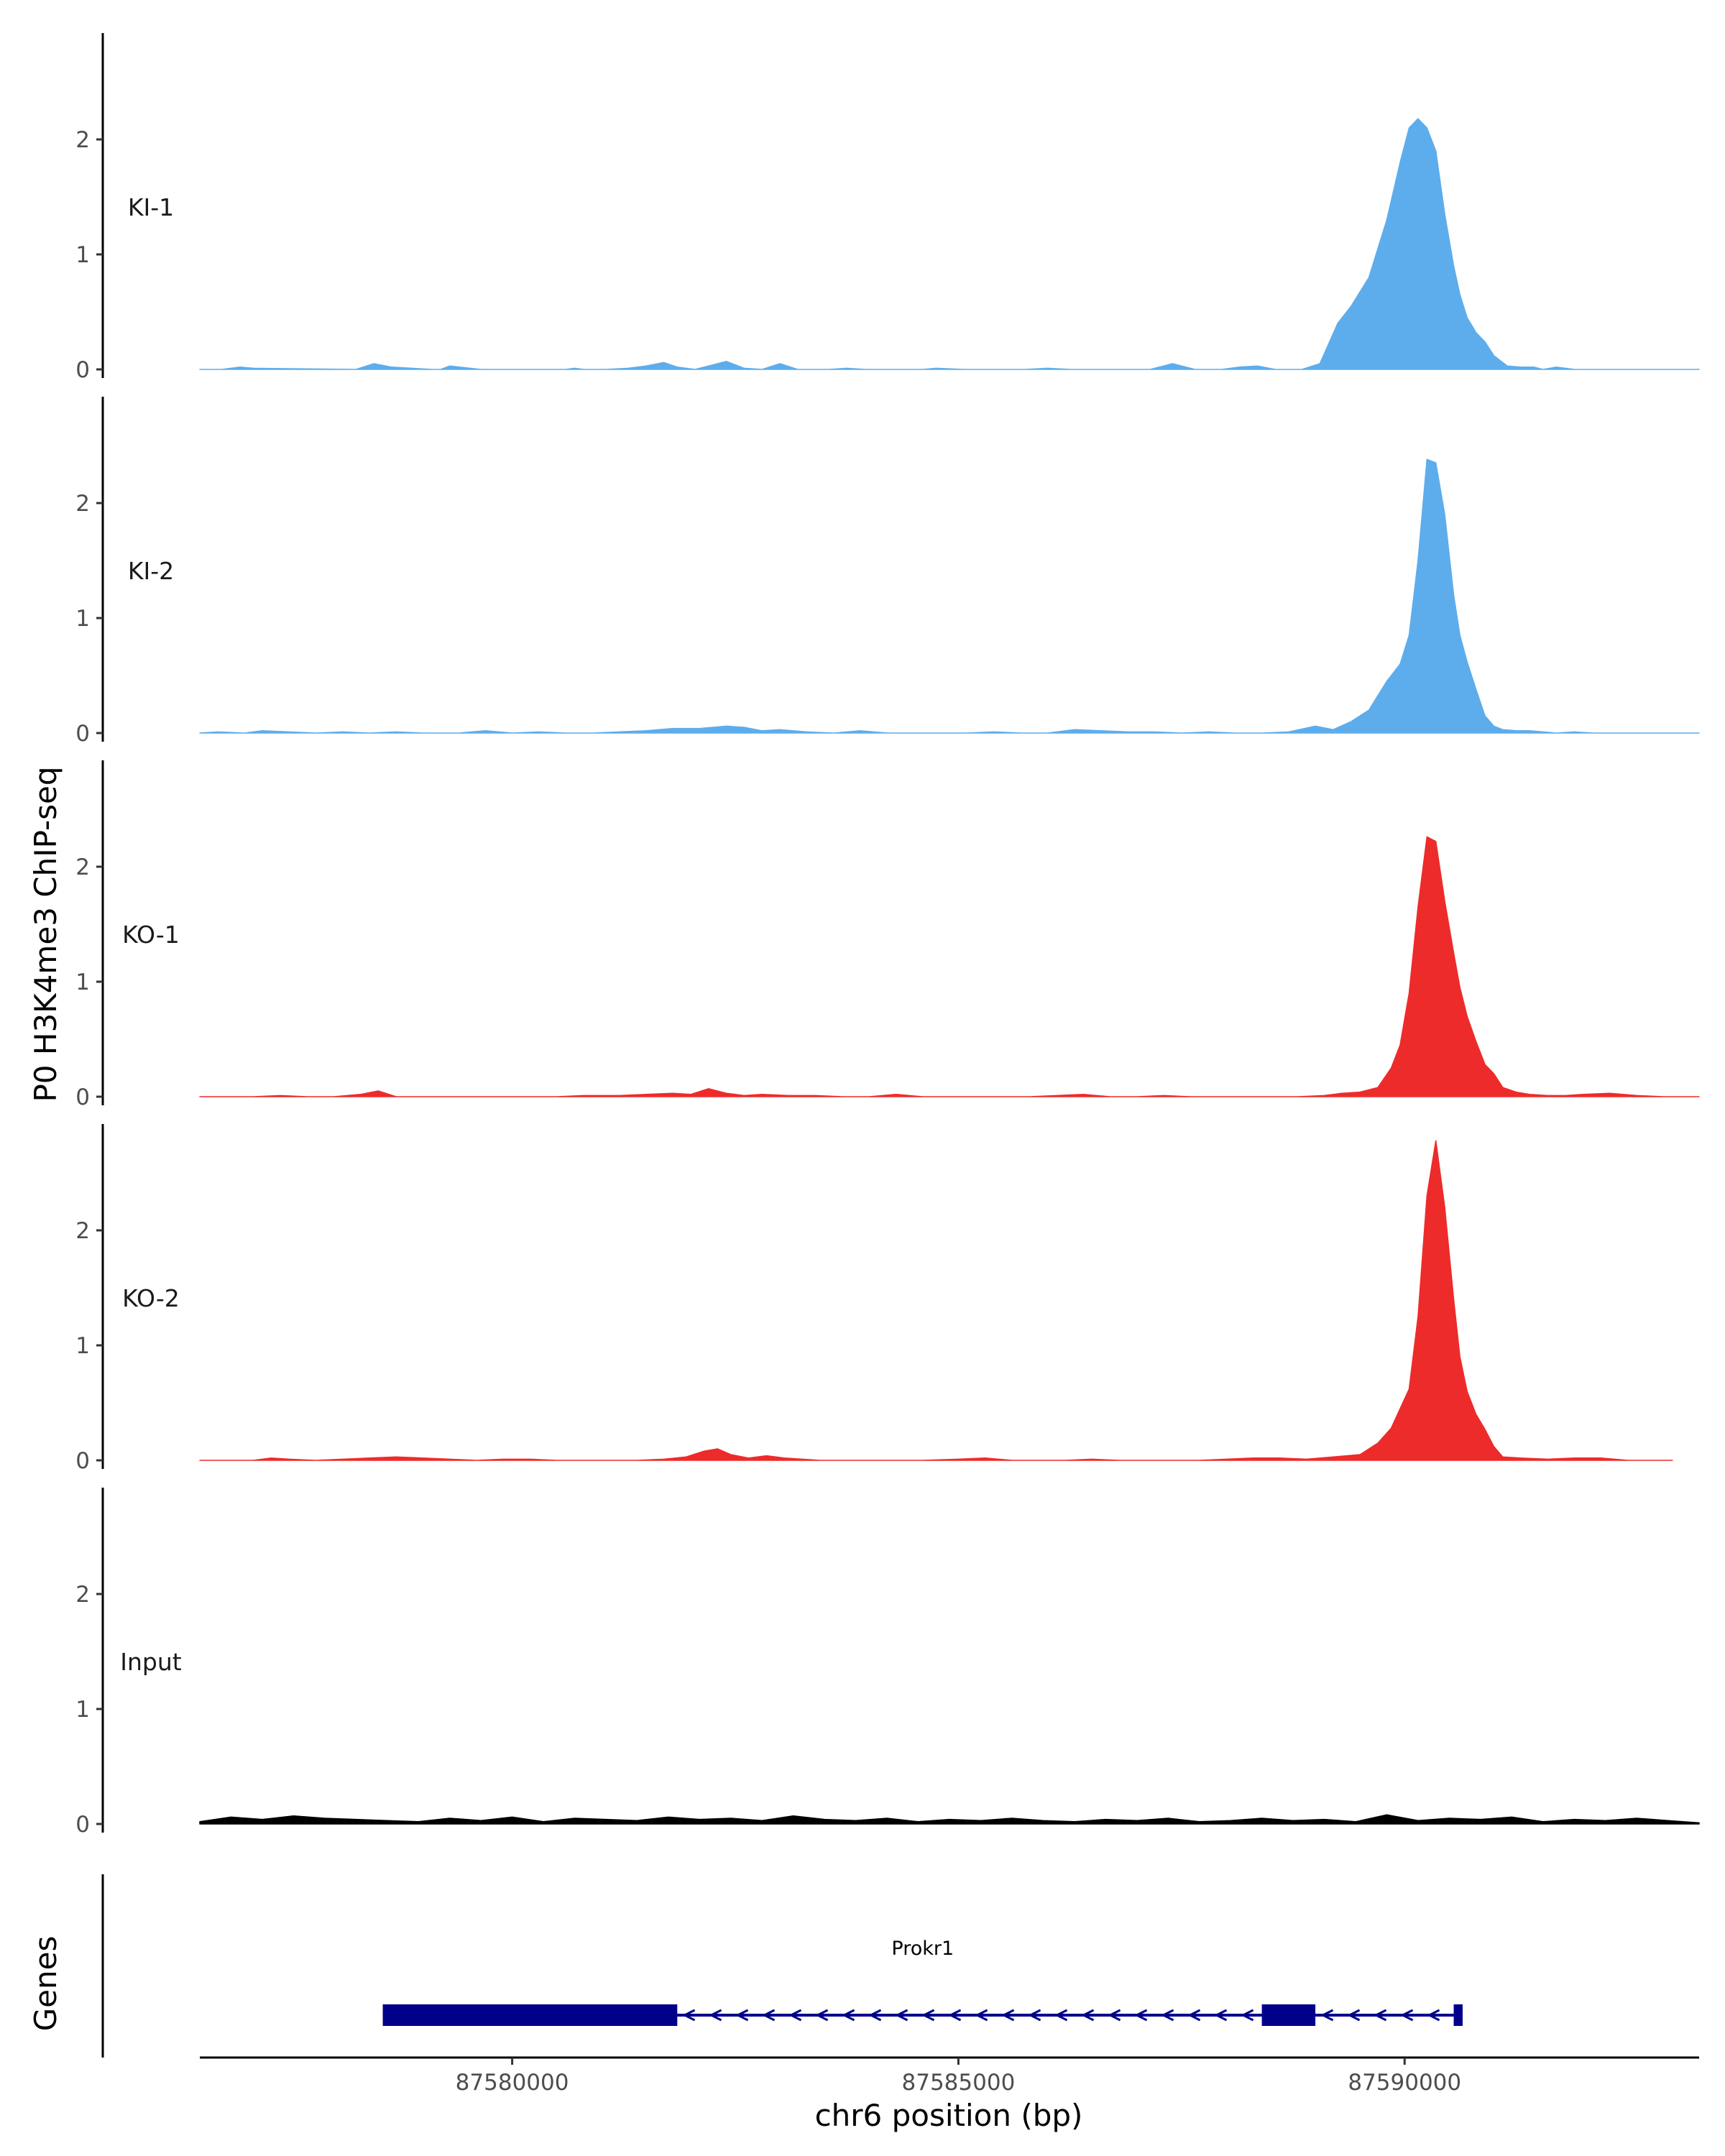  What do you see at coordinates (45, 1984) in the screenshot?
I see `genes-axis-title: Genes` at bounding box center [45, 1984].